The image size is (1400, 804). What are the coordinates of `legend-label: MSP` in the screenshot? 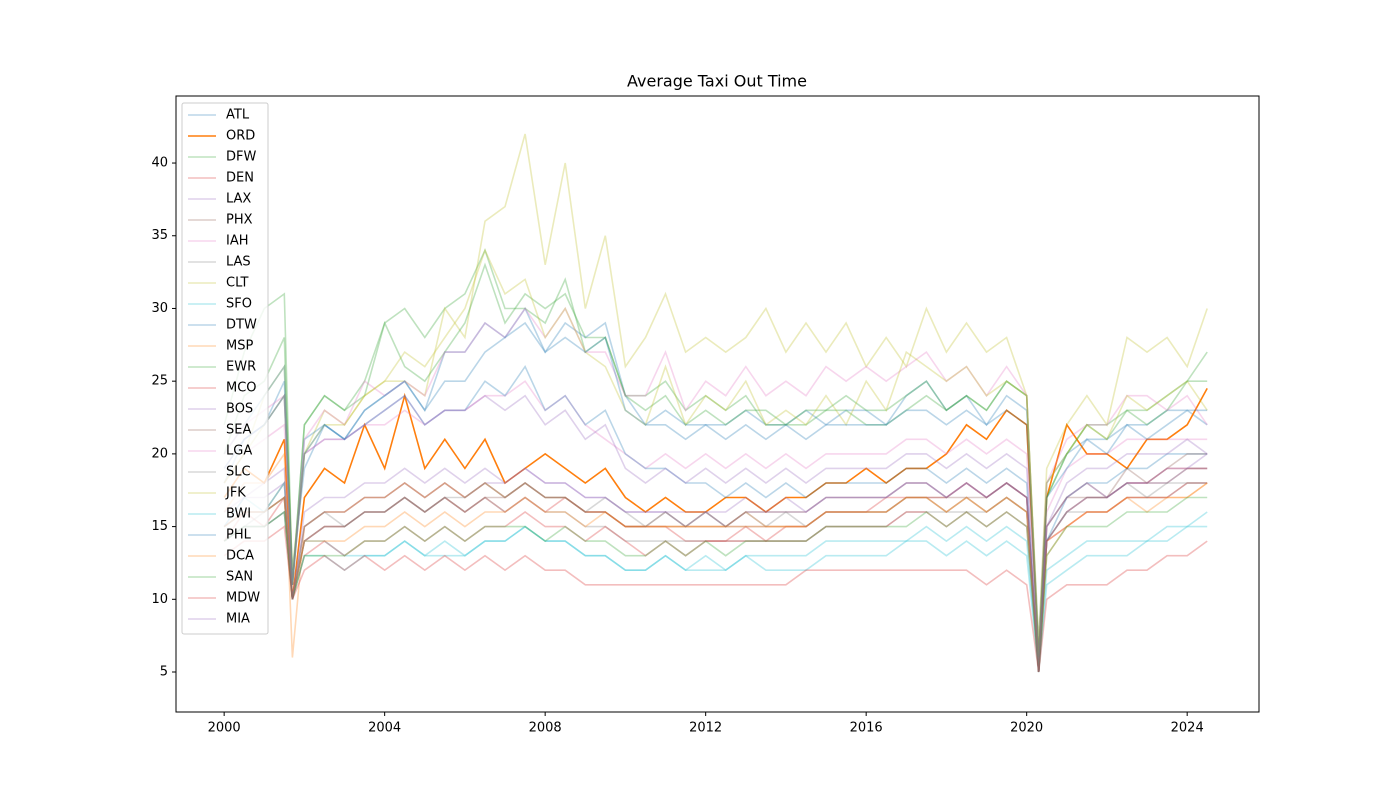 It's located at (239, 346).